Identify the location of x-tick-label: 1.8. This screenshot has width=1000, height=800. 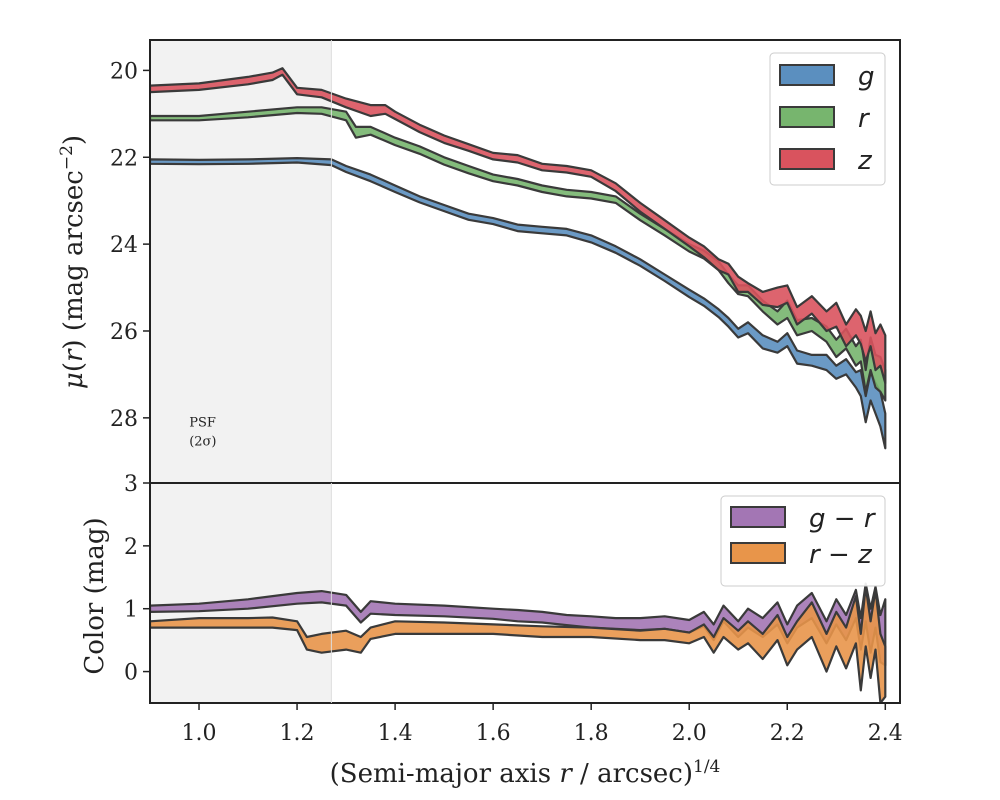
(591, 733).